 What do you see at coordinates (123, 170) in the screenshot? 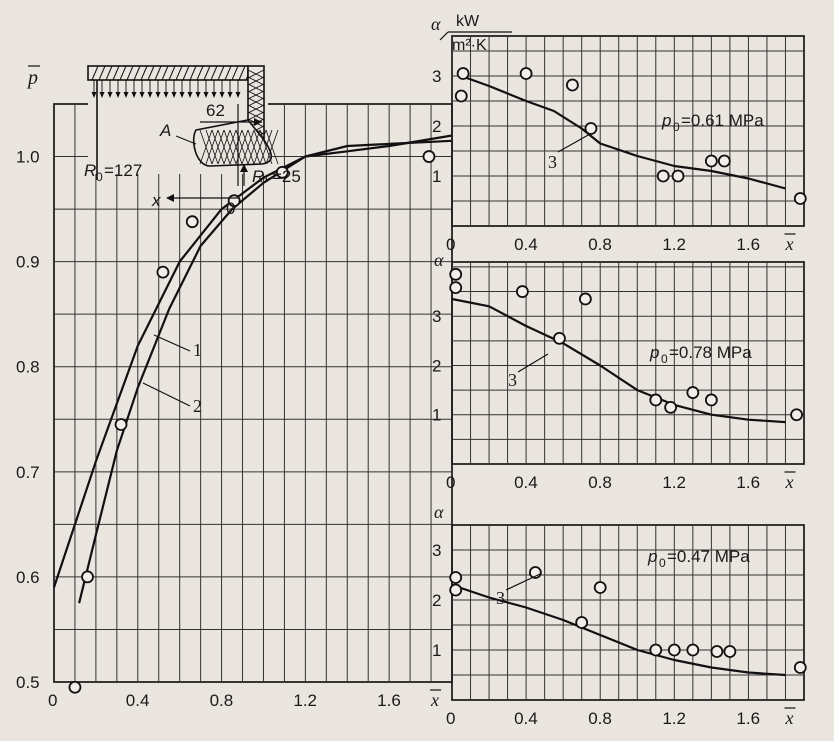
I see `inset-label-r0-val: =127` at bounding box center [123, 170].